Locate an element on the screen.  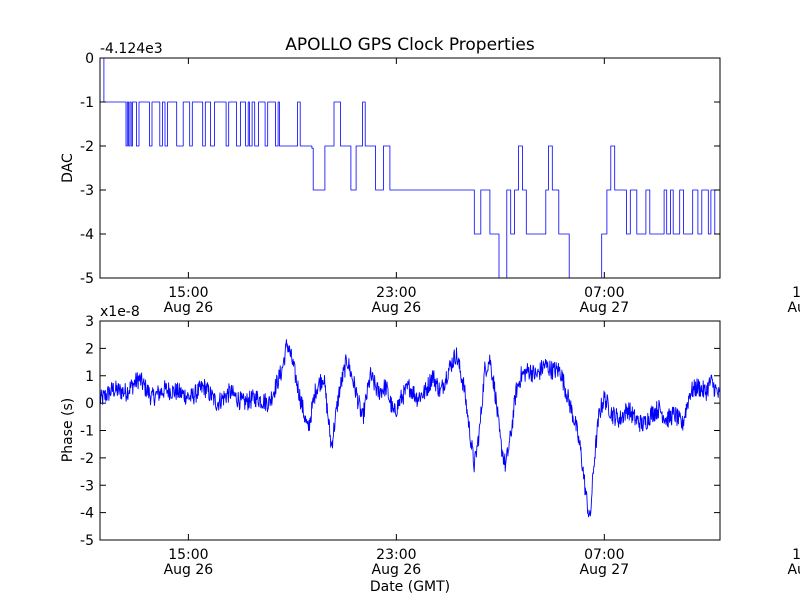
dac-offset-label: -4.124e3 is located at coordinates (131, 49).